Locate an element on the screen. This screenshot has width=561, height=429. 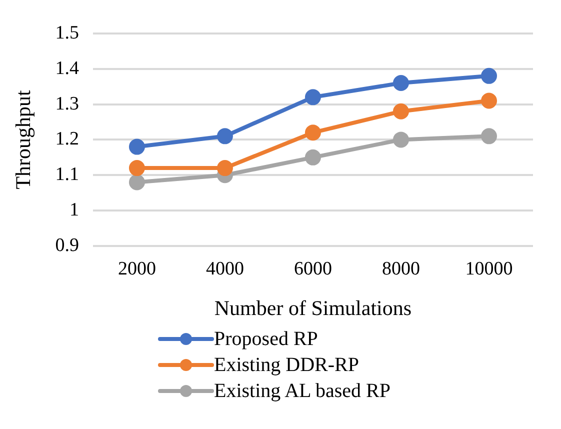
y-tick-label: 1.1 is located at coordinates (67, 175).